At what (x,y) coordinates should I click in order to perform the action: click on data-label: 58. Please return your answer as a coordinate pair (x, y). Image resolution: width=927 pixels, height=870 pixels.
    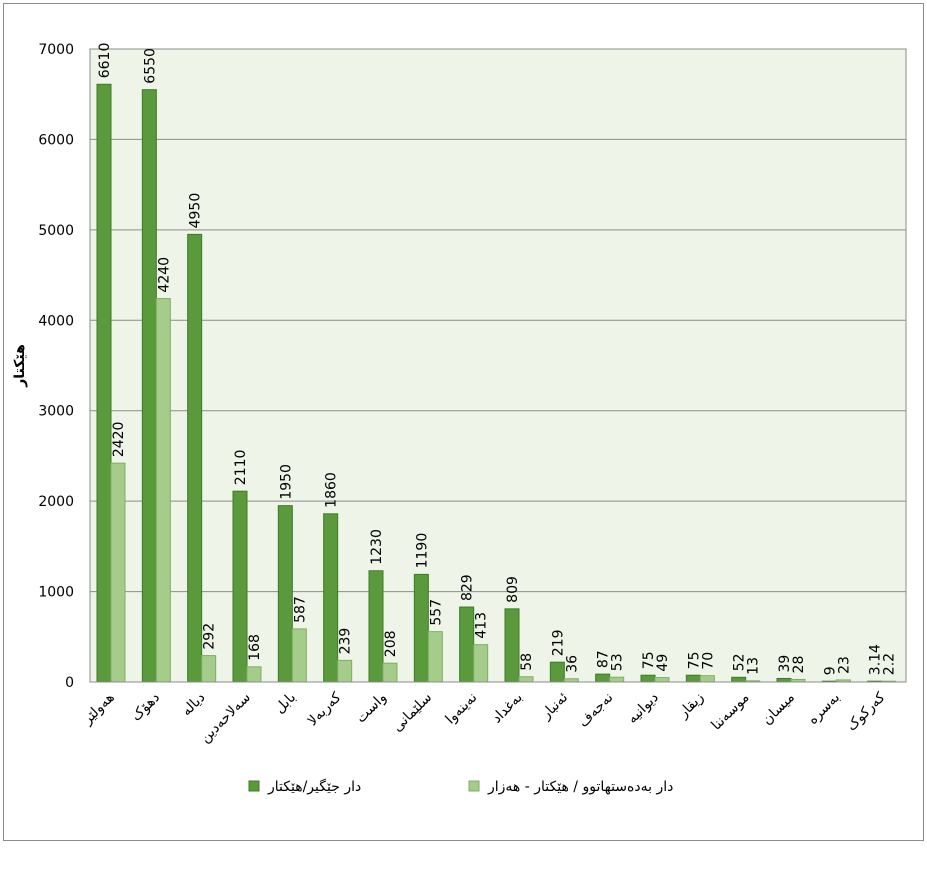
    Looking at the image, I should click on (527, 662).